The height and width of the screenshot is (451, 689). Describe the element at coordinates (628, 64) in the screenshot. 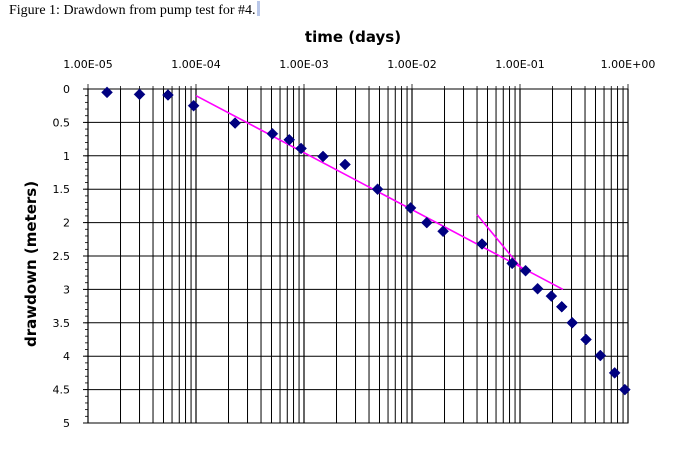

I see `x-tick-label: 1.00E+00` at that location.